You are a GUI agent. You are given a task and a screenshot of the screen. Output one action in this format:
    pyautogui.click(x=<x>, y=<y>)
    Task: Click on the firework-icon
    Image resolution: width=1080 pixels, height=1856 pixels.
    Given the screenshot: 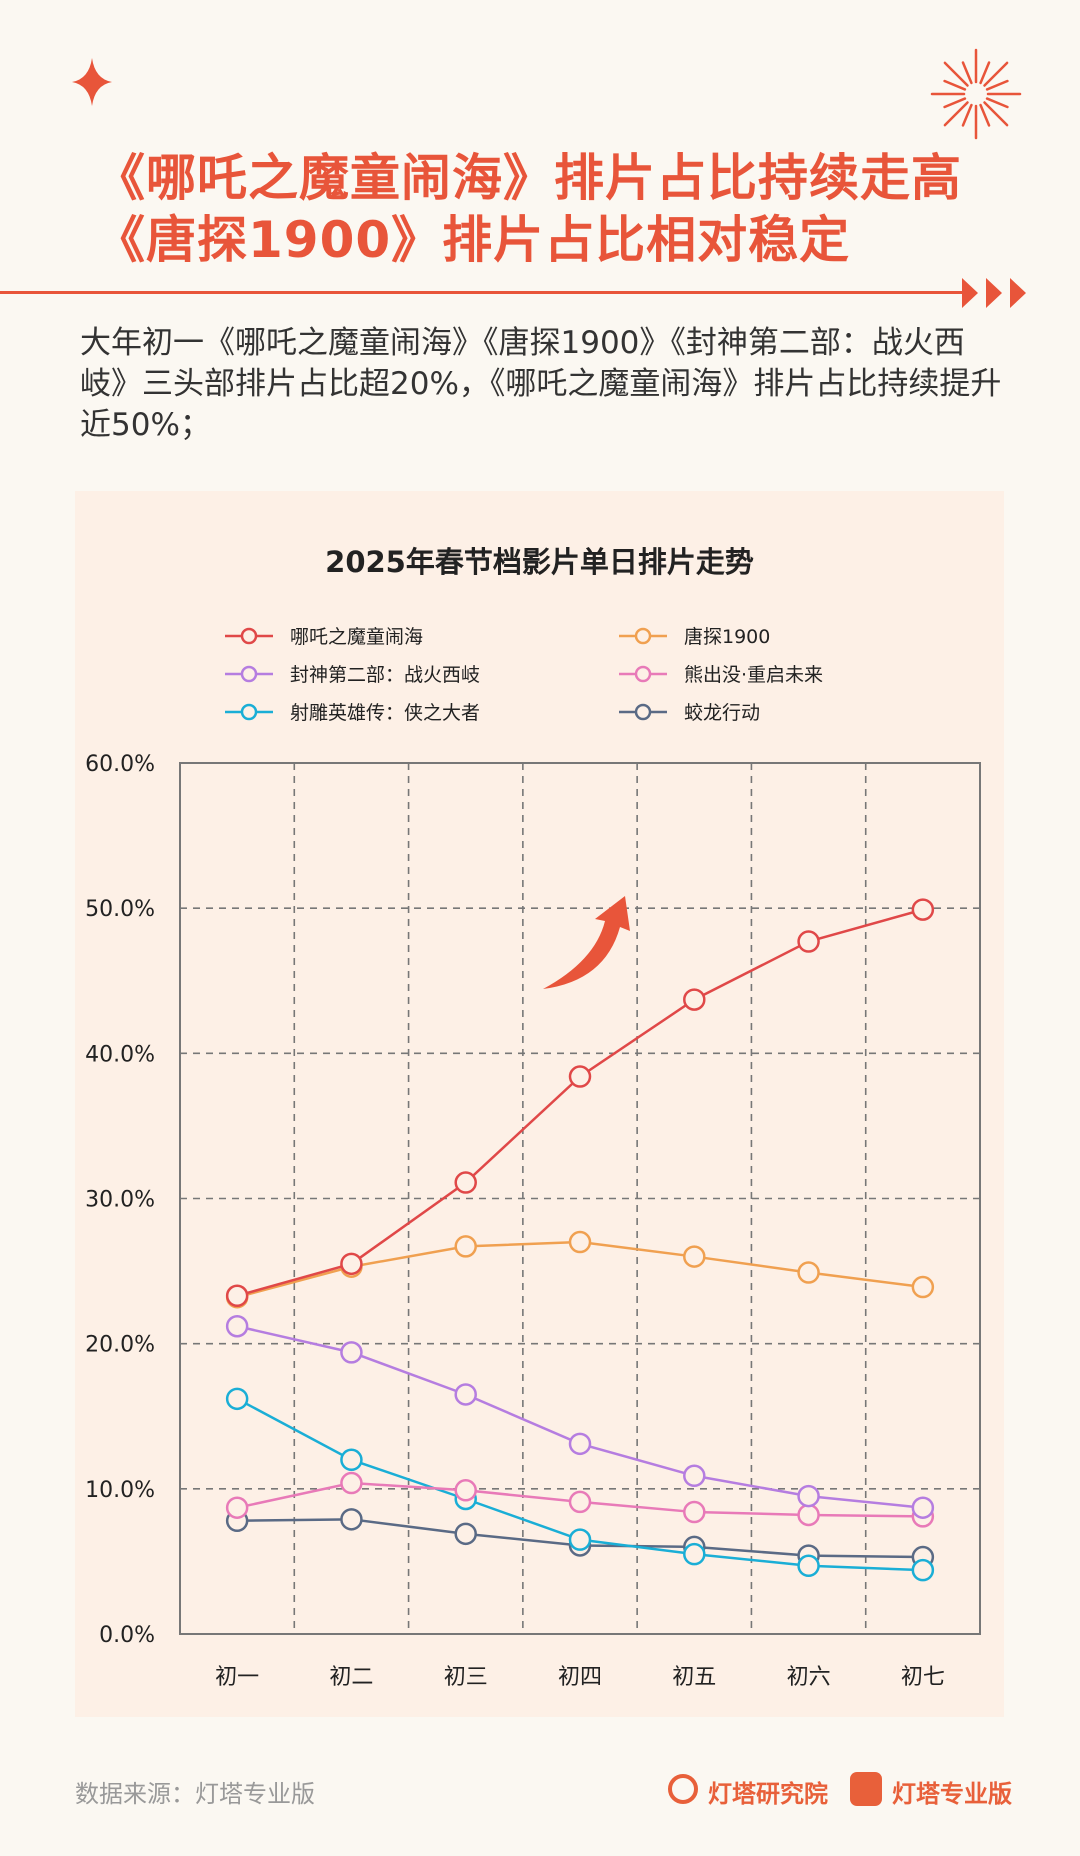 What is the action you would take?
    pyautogui.click(x=976, y=94)
    